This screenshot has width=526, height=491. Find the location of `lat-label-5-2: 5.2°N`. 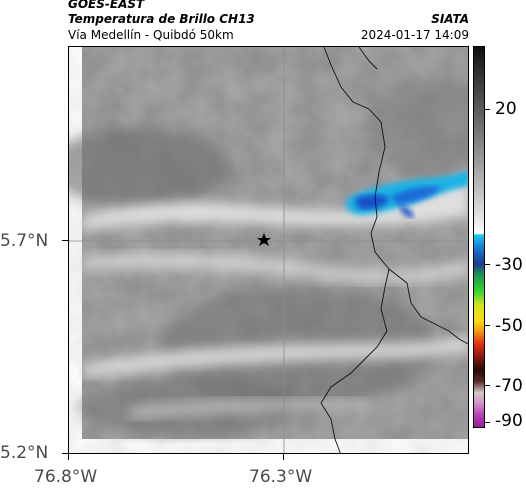

lat-label-5-2: 5.2°N is located at coordinates (24, 453).